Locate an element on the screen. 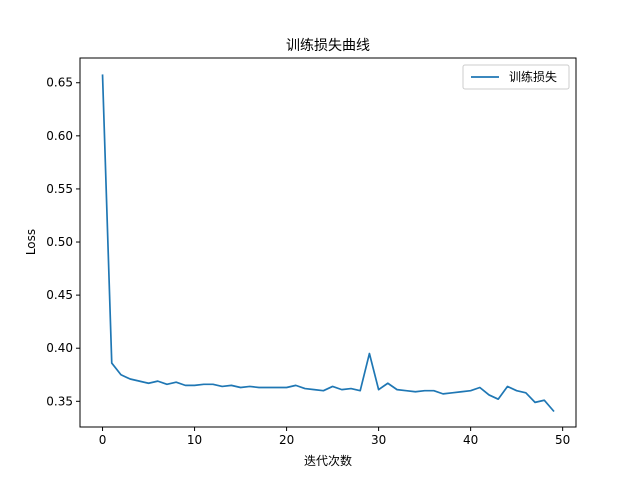 The image size is (640, 484). x-tick-label: 30 is located at coordinates (378, 440).